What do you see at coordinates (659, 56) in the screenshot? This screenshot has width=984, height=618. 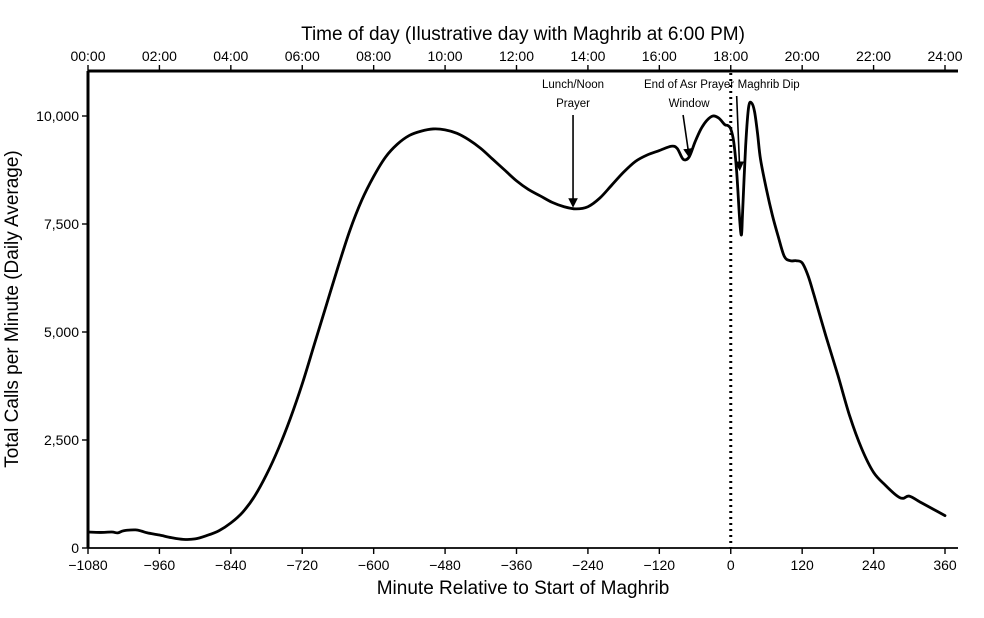 I see `top-tick-label: 16:00` at bounding box center [659, 56].